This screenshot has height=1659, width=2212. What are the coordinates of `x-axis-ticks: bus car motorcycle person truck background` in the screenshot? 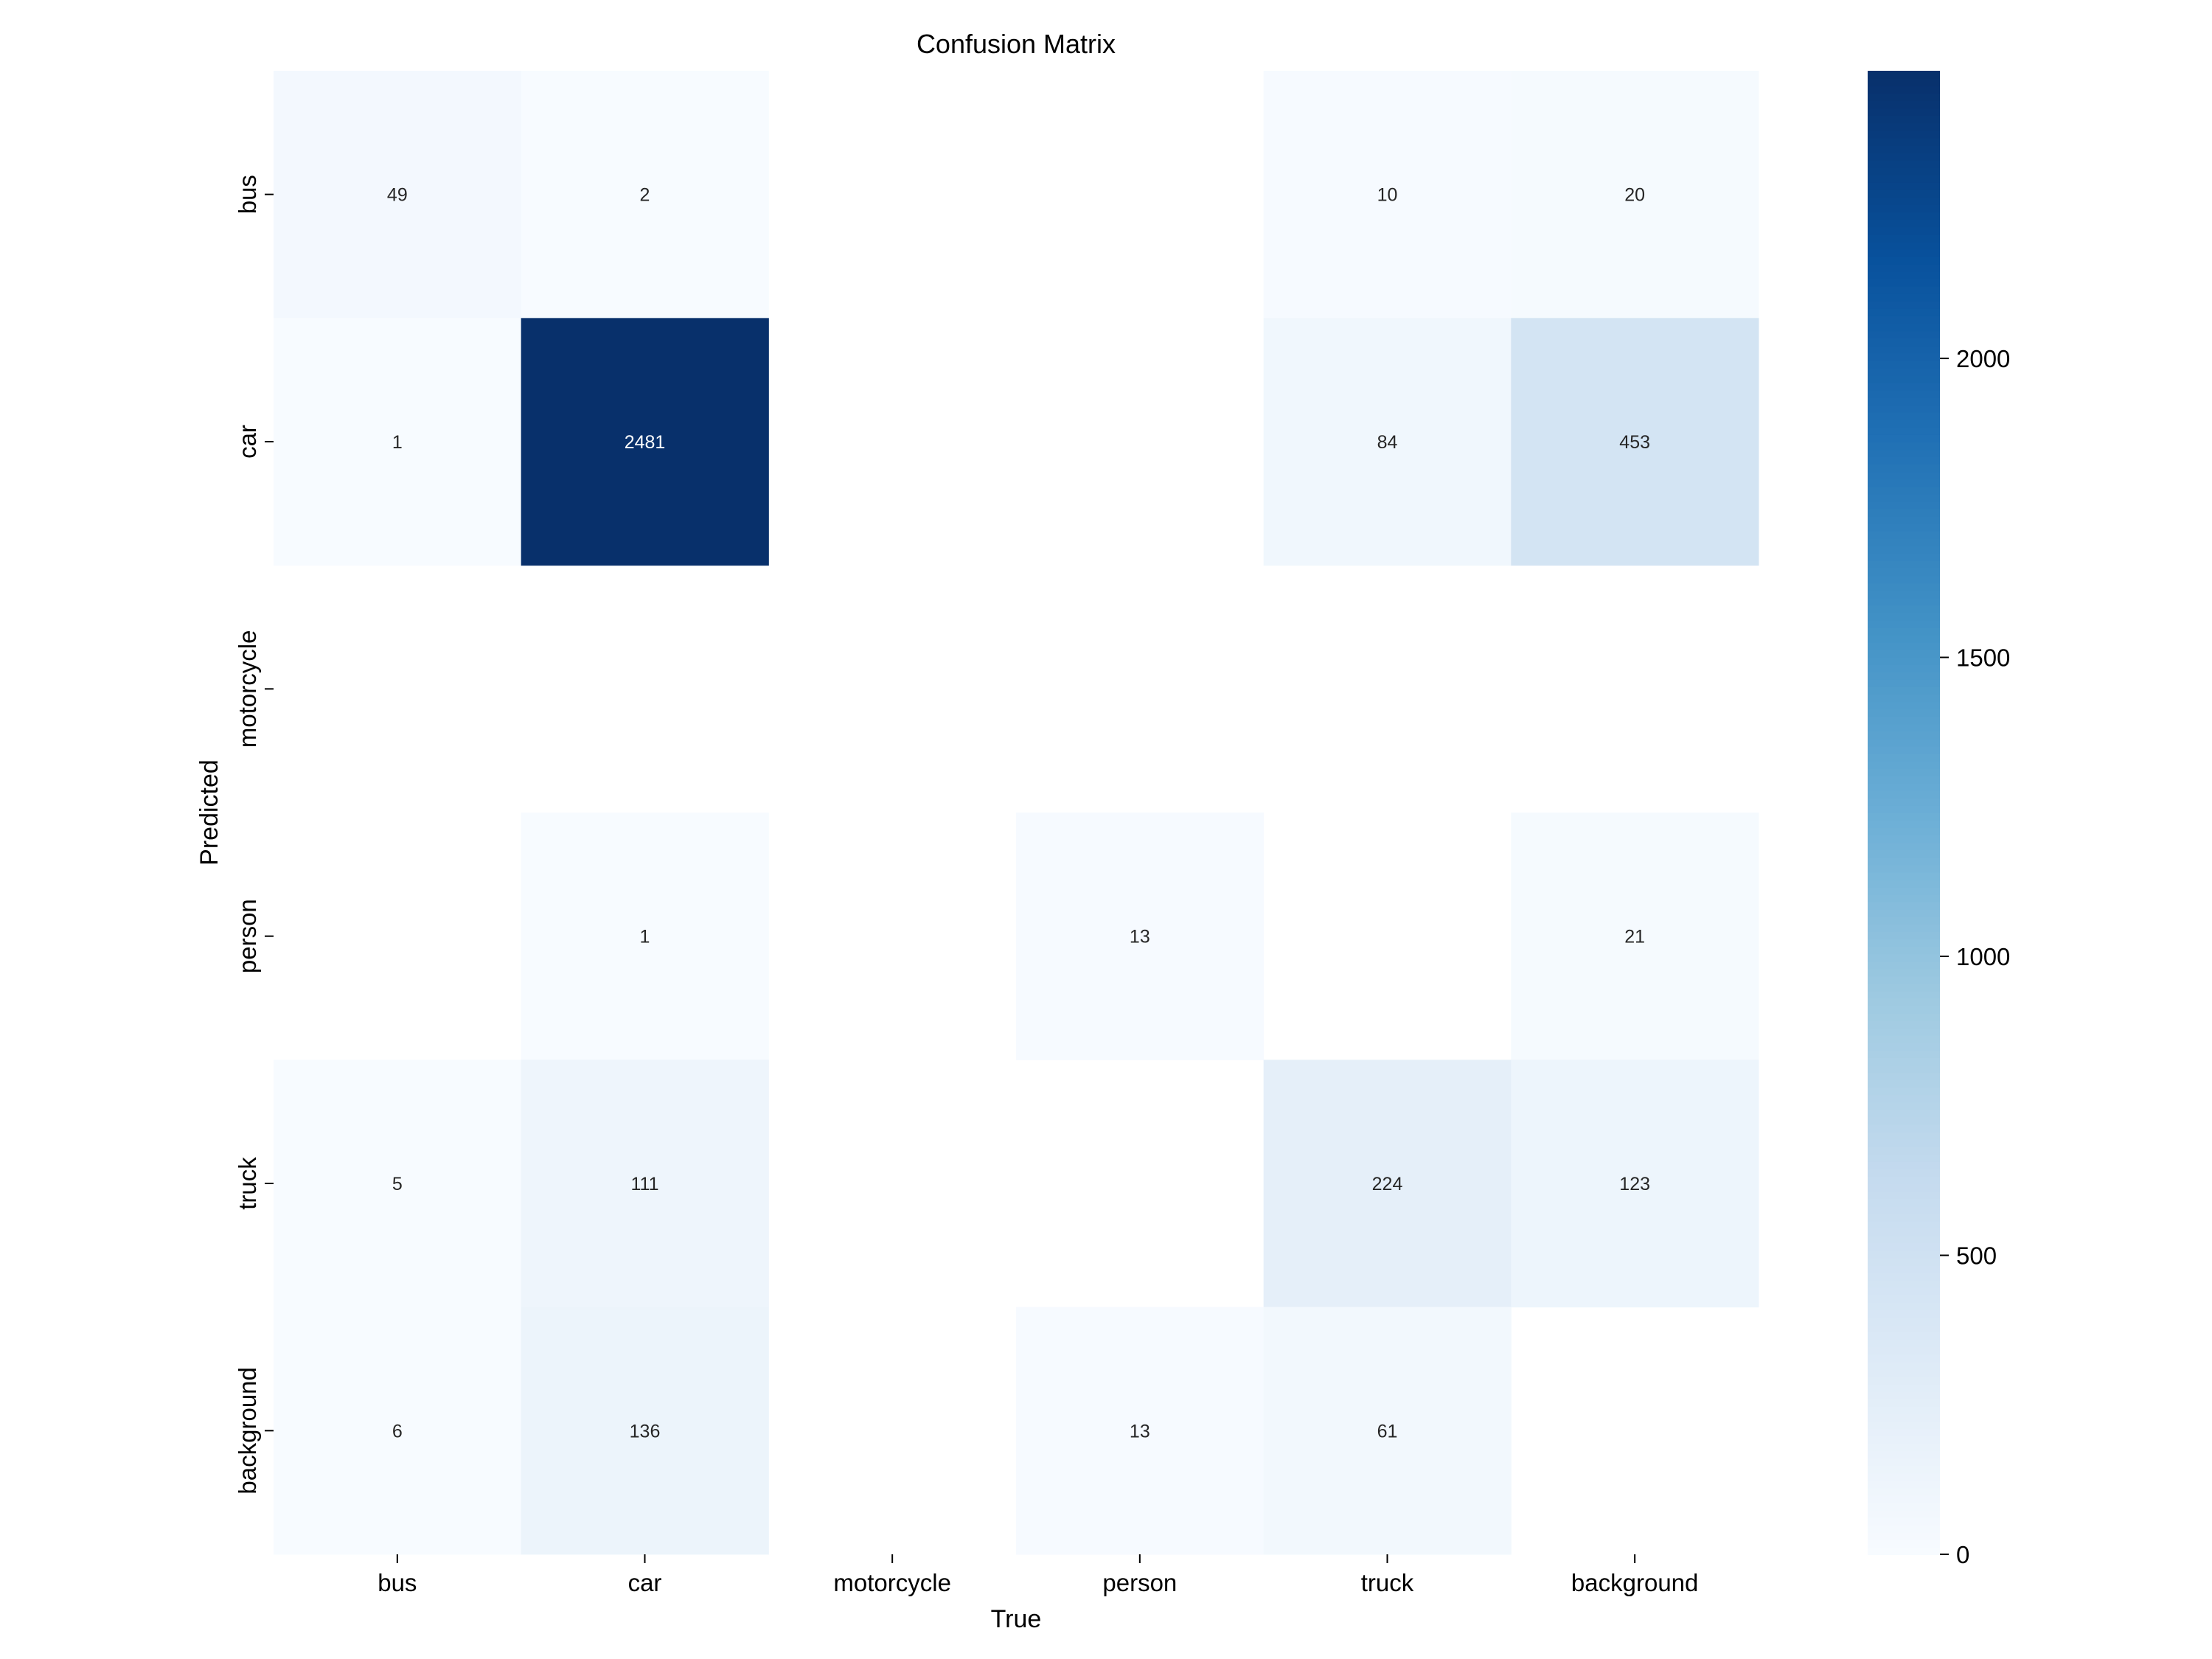 It's located at (1038, 1575).